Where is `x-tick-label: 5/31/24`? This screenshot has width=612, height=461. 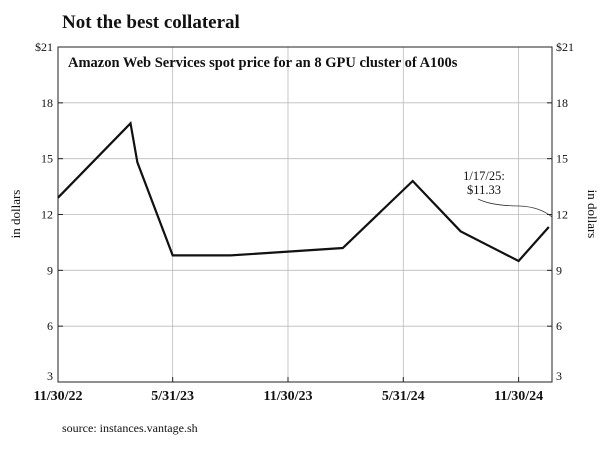
x-tick-label: 5/31/24 is located at coordinates (403, 396).